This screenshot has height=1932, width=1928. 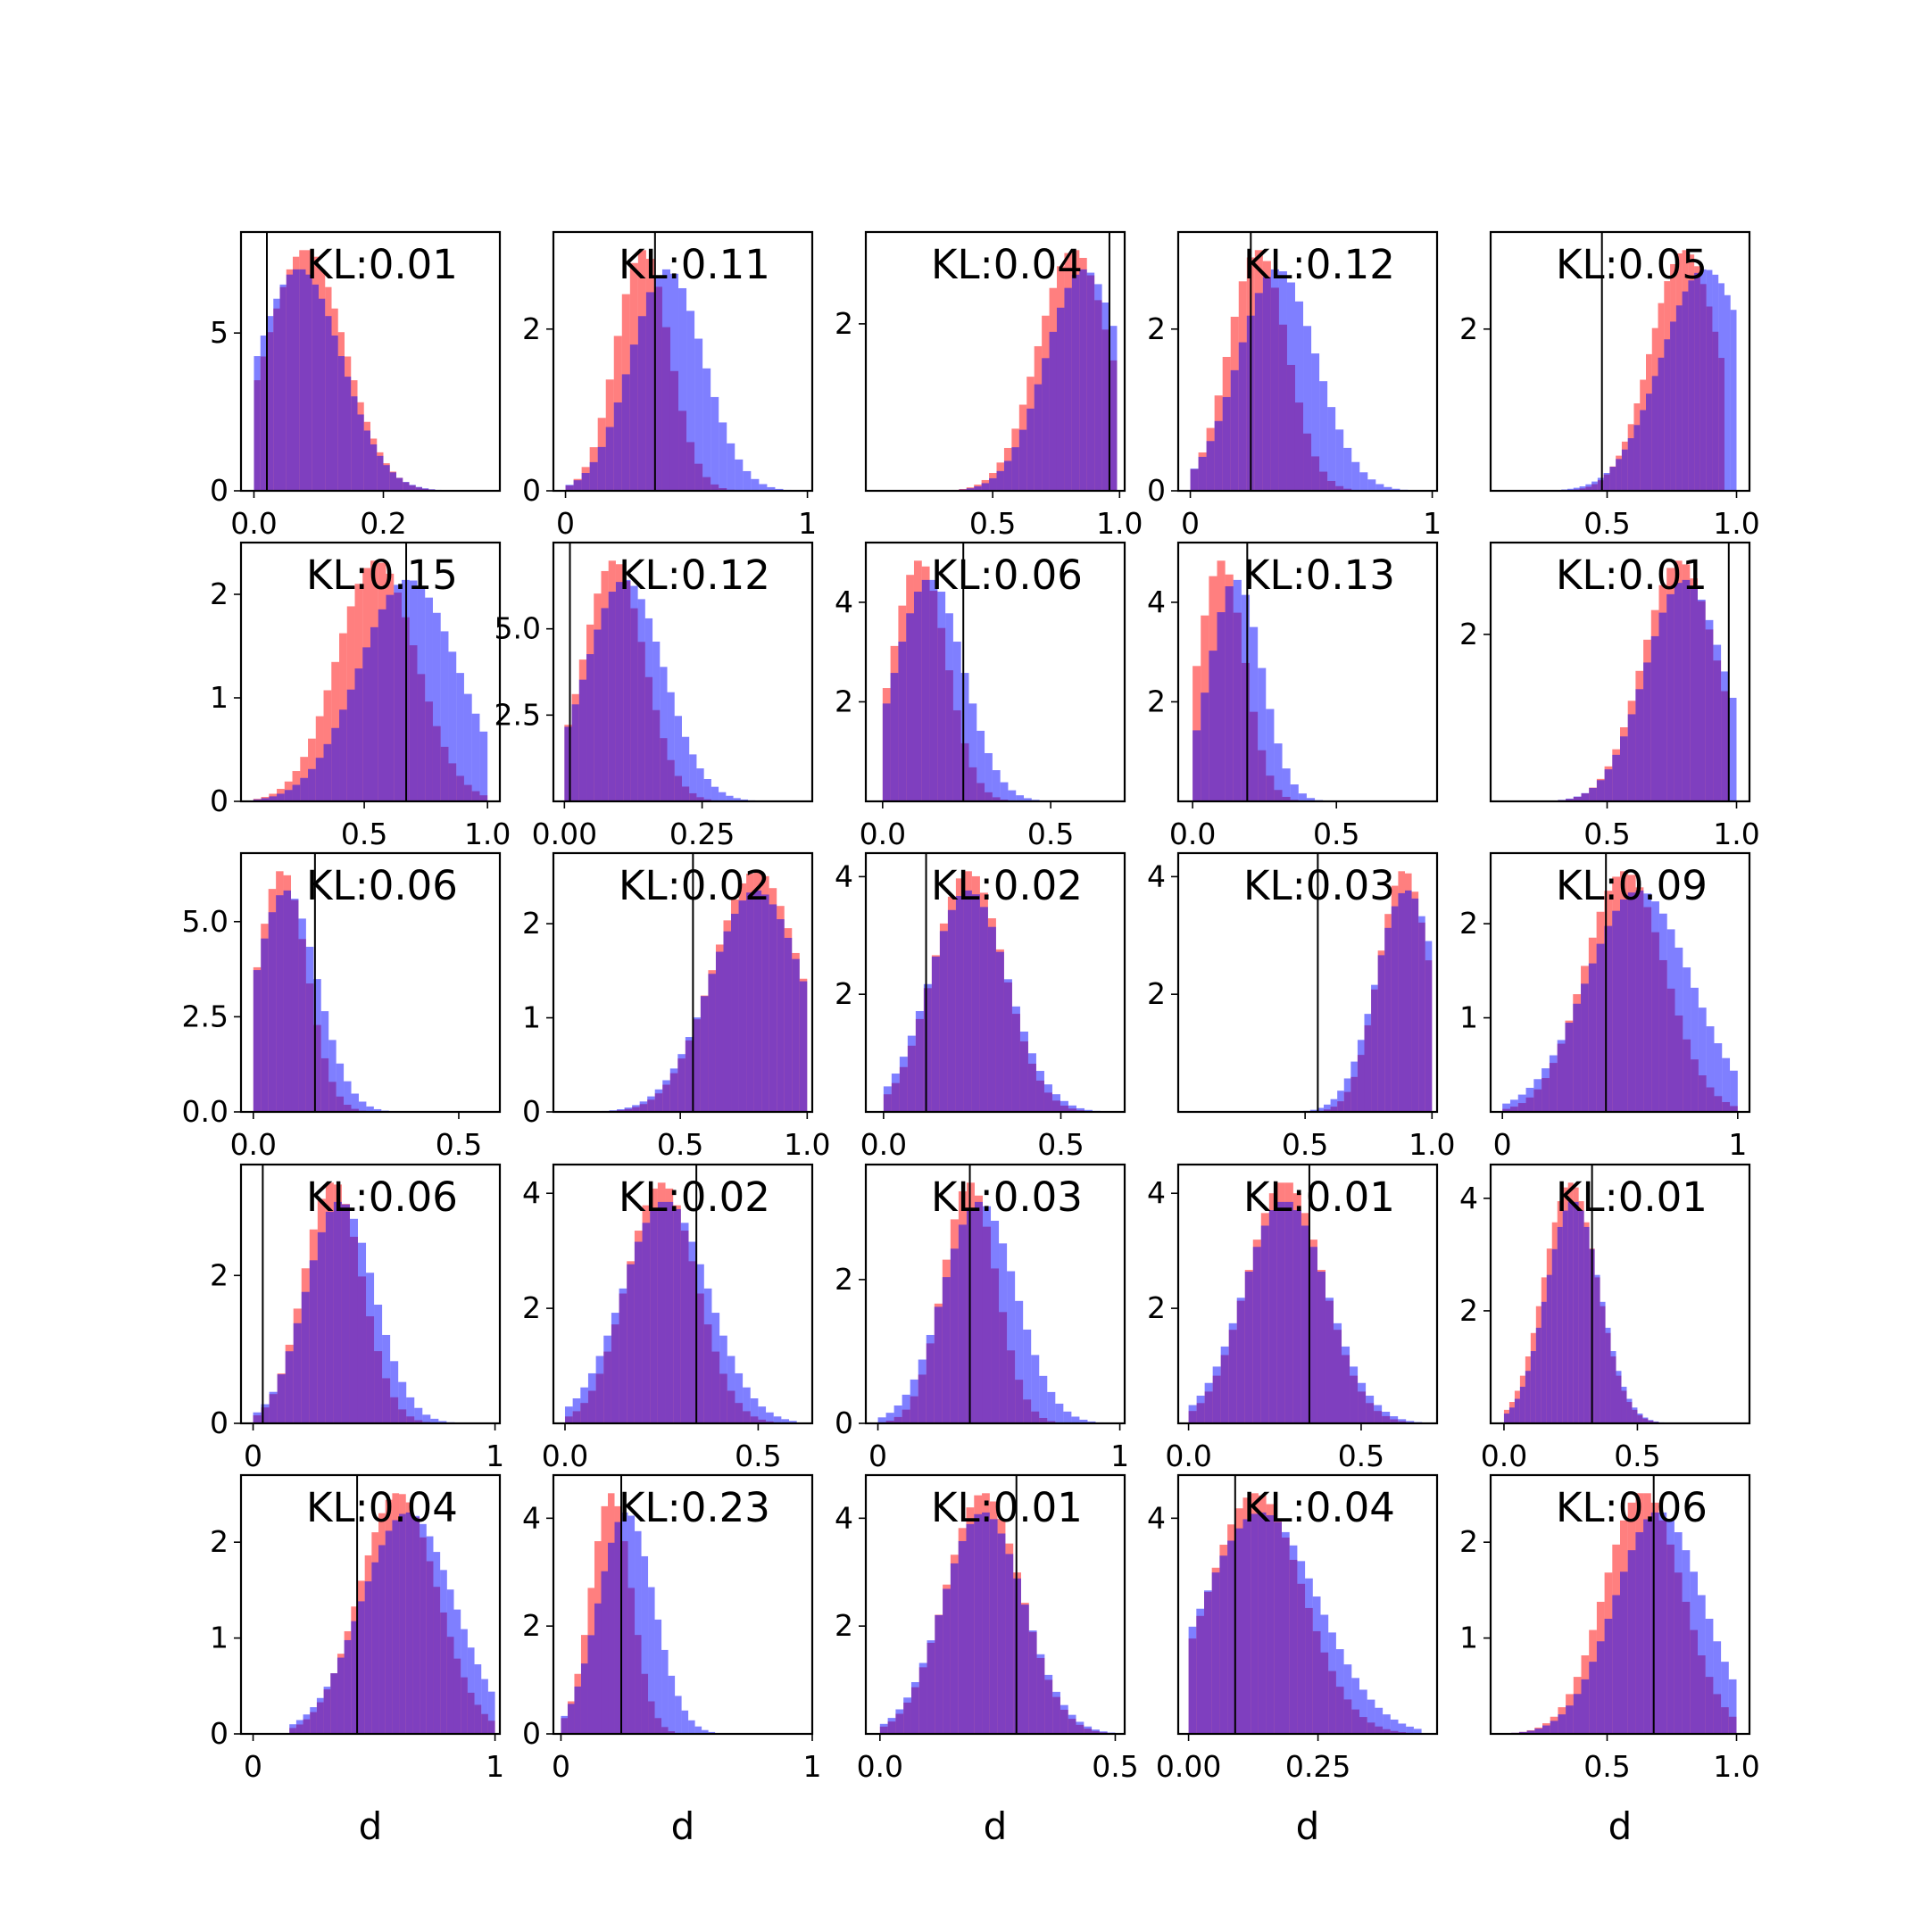 What do you see at coordinates (702, 834) in the screenshot?
I see `x-tick-label: 0.25` at bounding box center [702, 834].